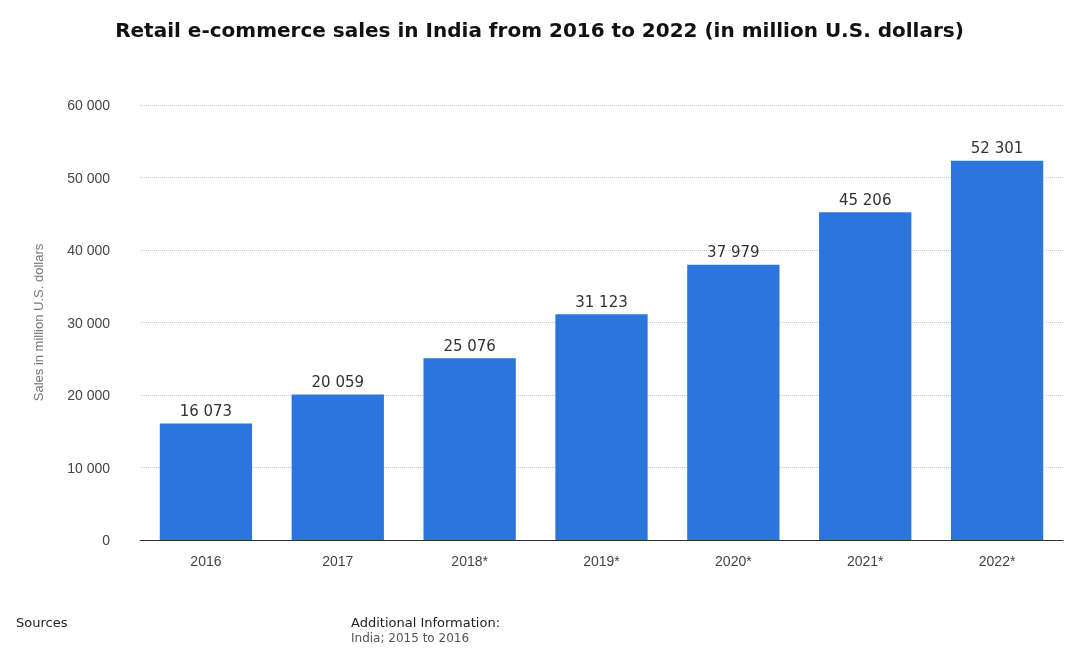  I want to click on x-tick-label: 2019*, so click(602, 561).